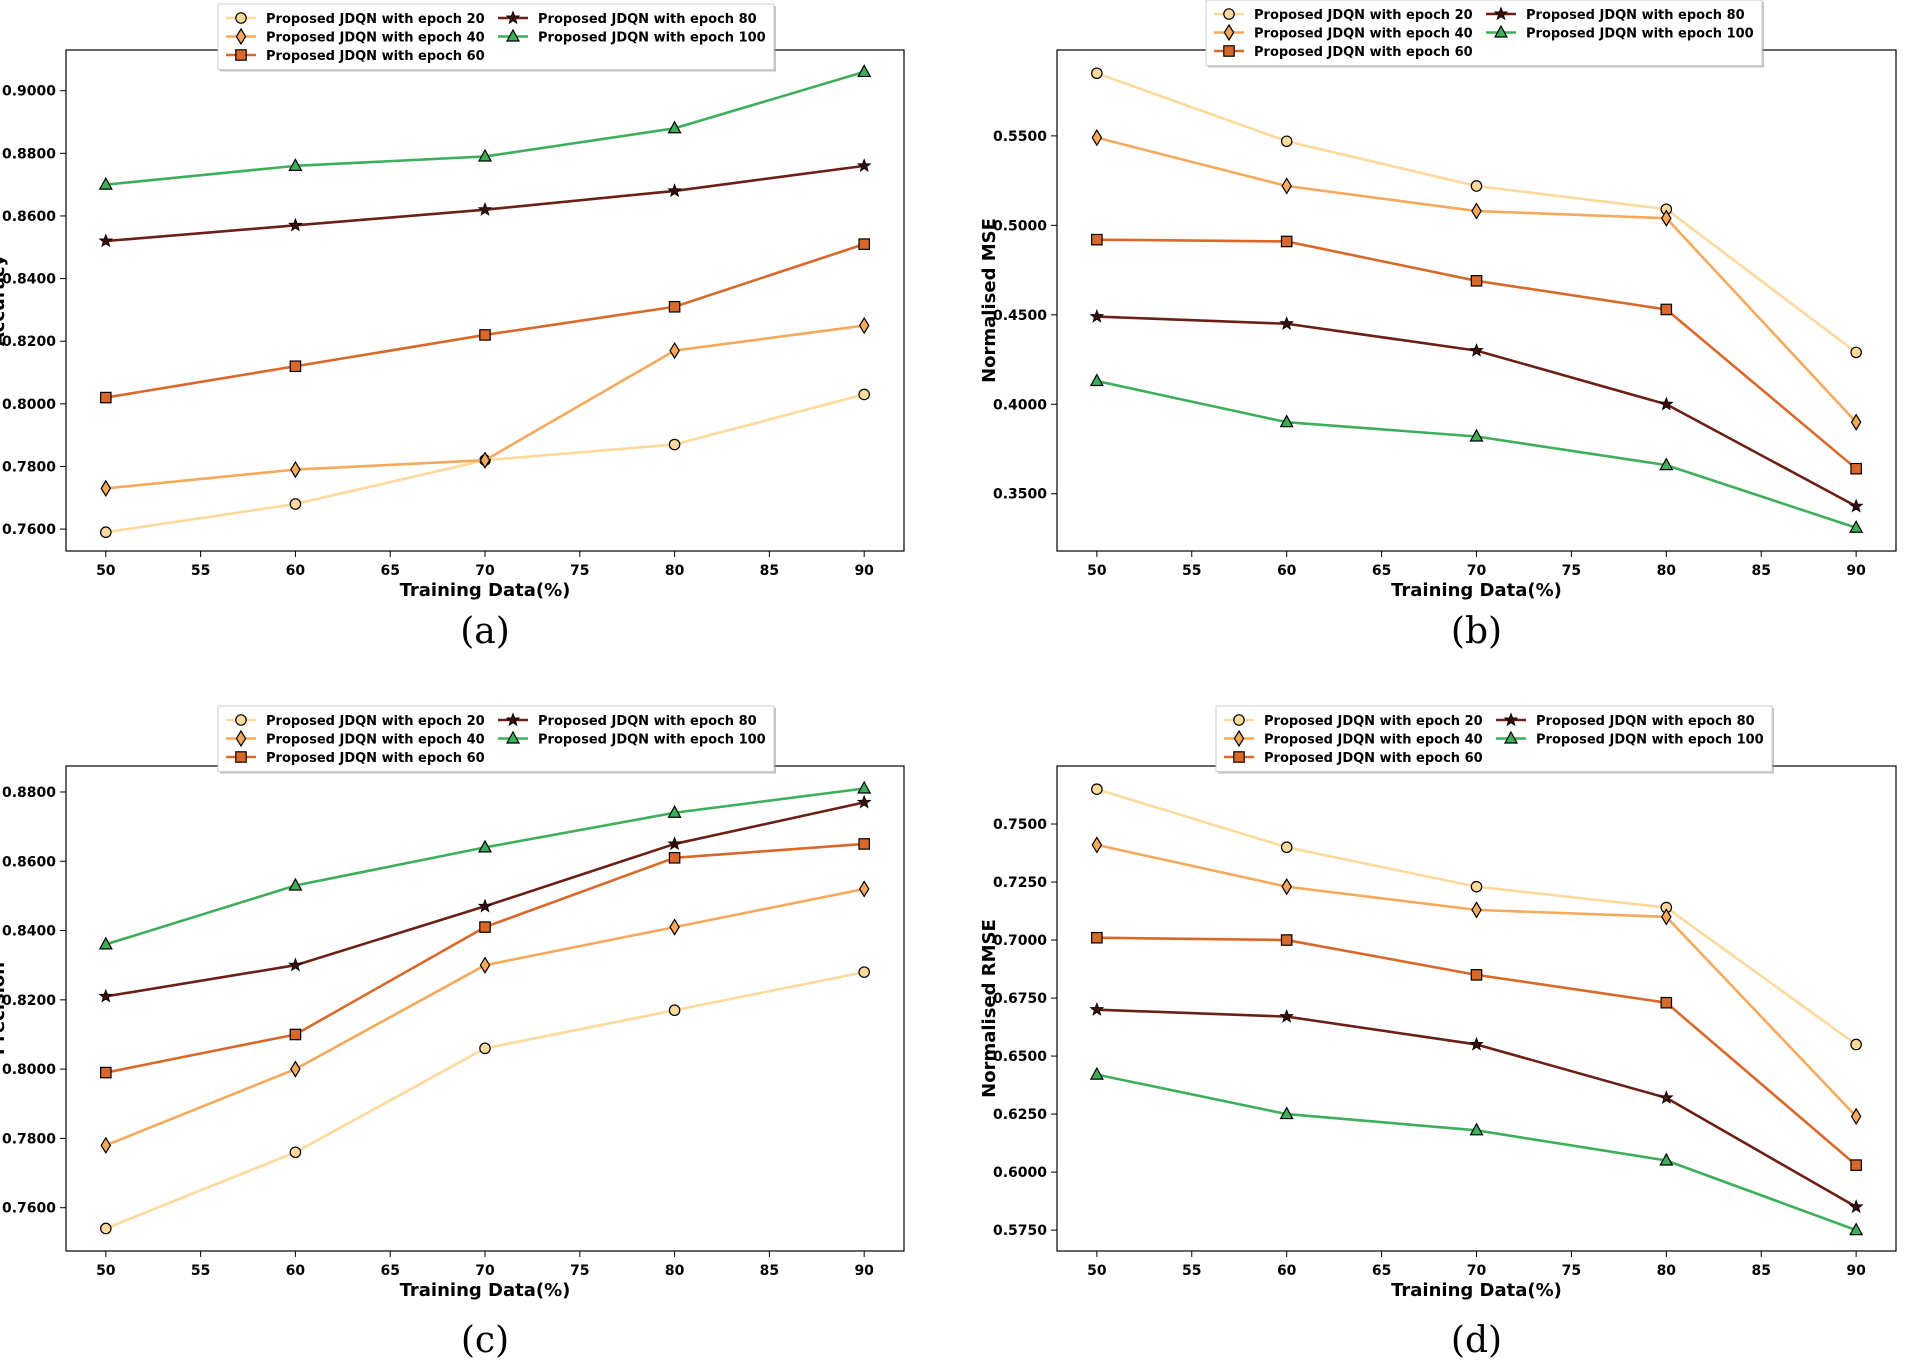 This screenshot has height=1362, width=1906. Describe the element at coordinates (1020, 316) in the screenshot. I see `y-tick-label: 0.4500` at that location.